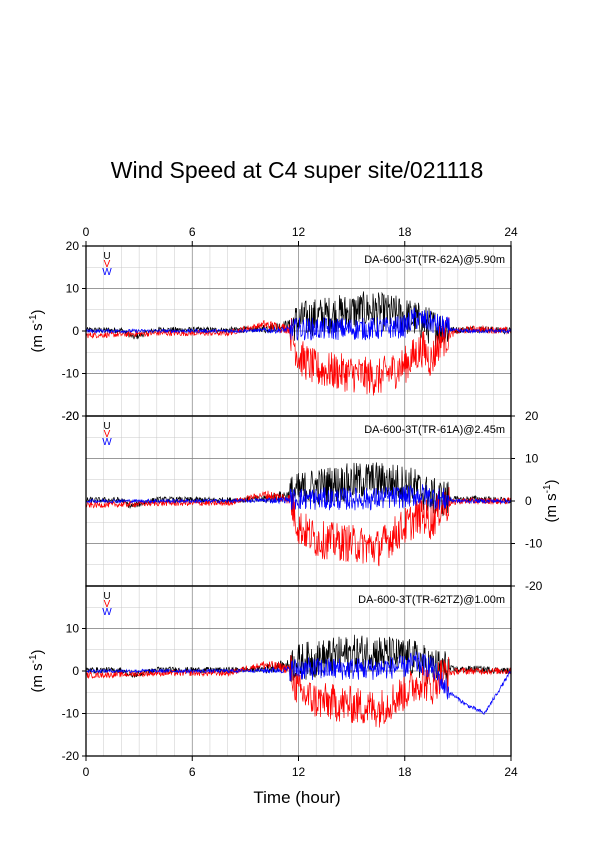 This screenshot has height=842, width=595. I want to click on x-tick-label-bottom: 0, so click(86, 772).